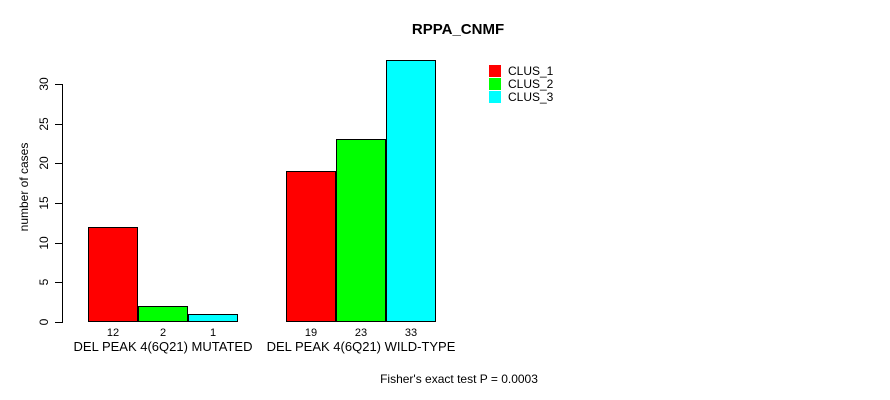 This screenshot has height=400, width=890. Describe the element at coordinates (361, 346) in the screenshot. I see `x-category-label: DEL PEAK 4(6Q21) WILD-TYPE` at that location.